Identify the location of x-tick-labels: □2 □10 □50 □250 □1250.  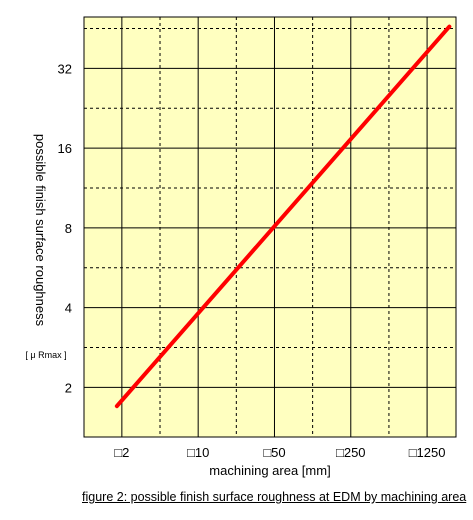
(279, 452).